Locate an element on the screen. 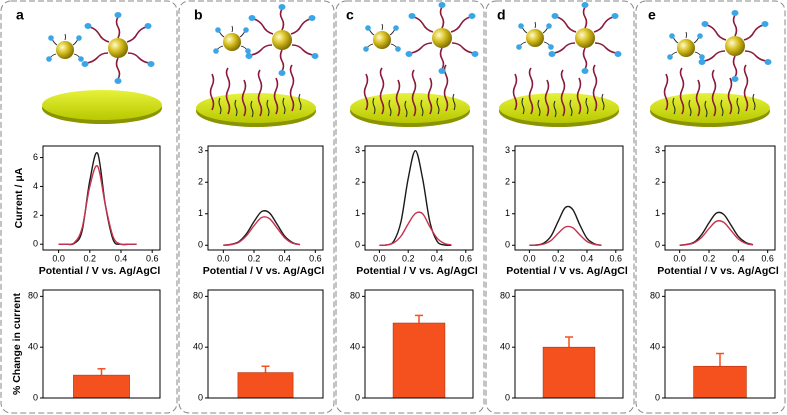  electrode is located at coordinates (102, 107).